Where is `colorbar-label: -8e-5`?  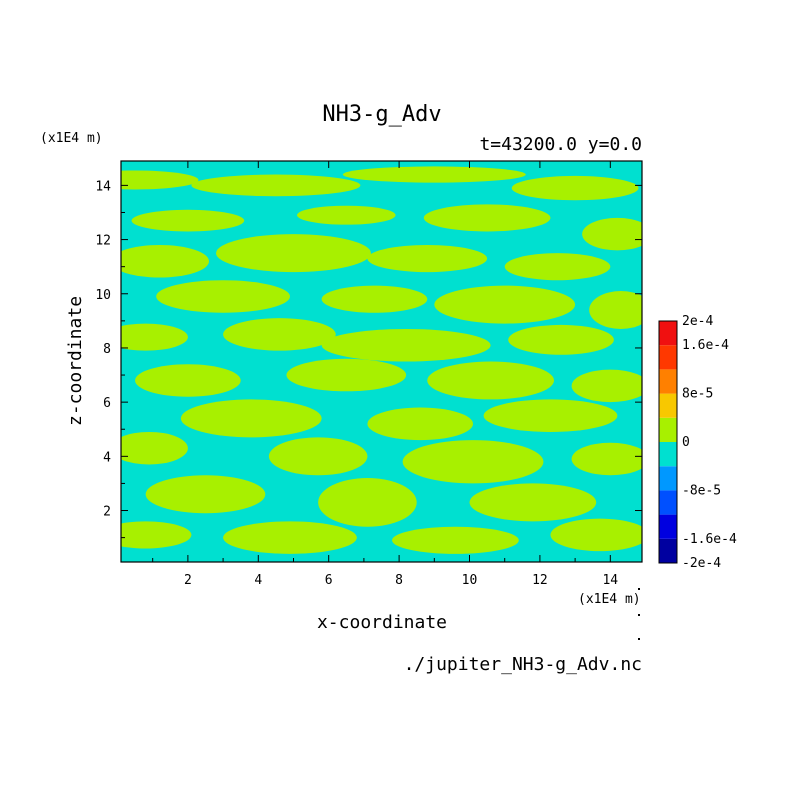
colorbar-label: -8e-5 is located at coordinates (701, 490).